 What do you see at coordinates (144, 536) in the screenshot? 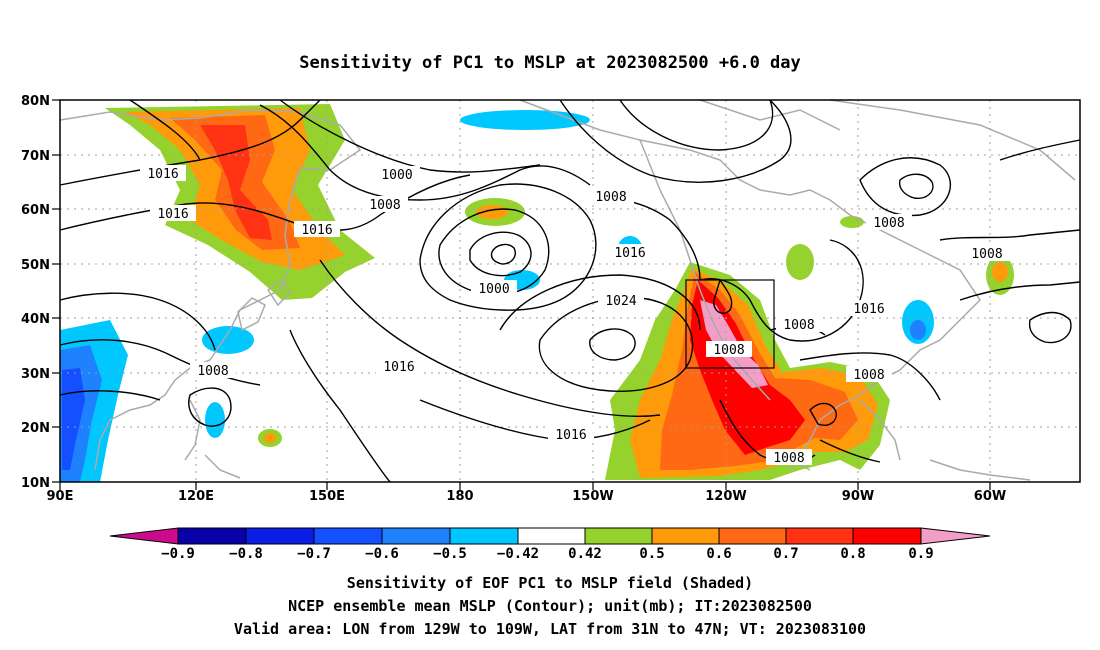
I see `colorbar-low-triangle` at bounding box center [144, 536].